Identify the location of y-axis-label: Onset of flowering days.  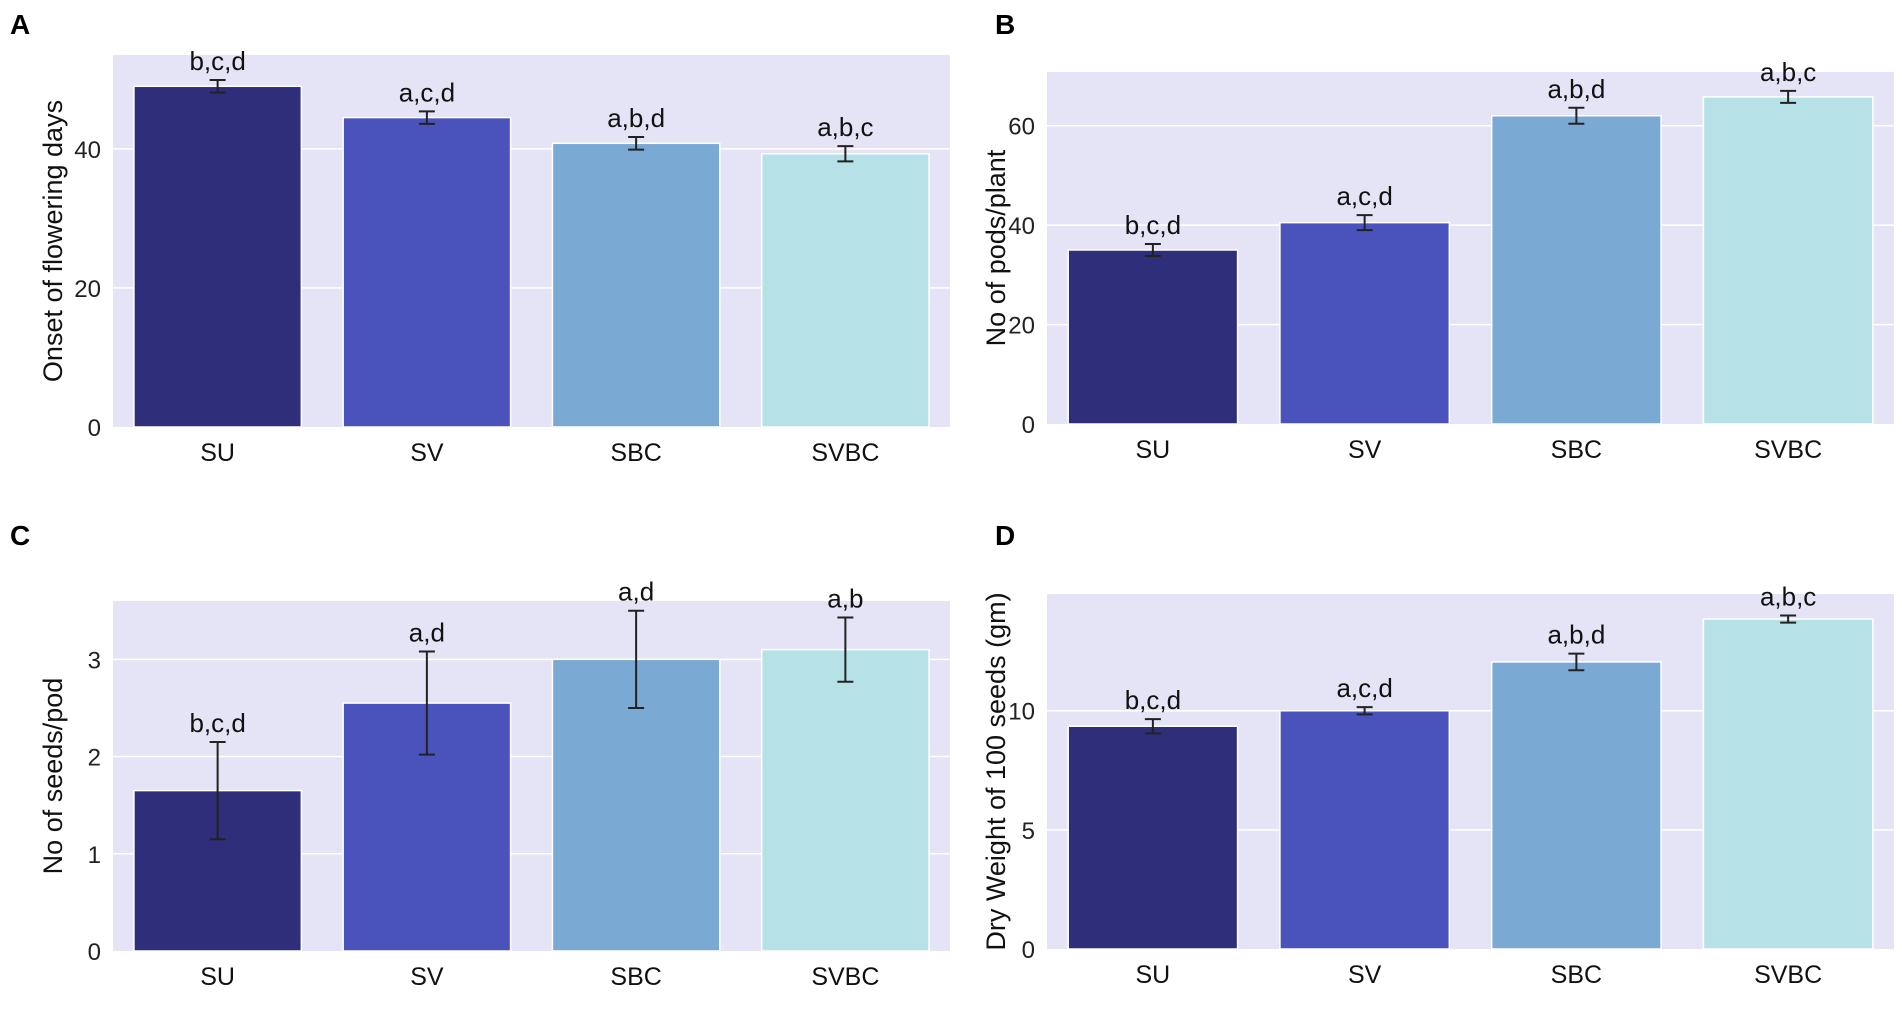
(53, 241).